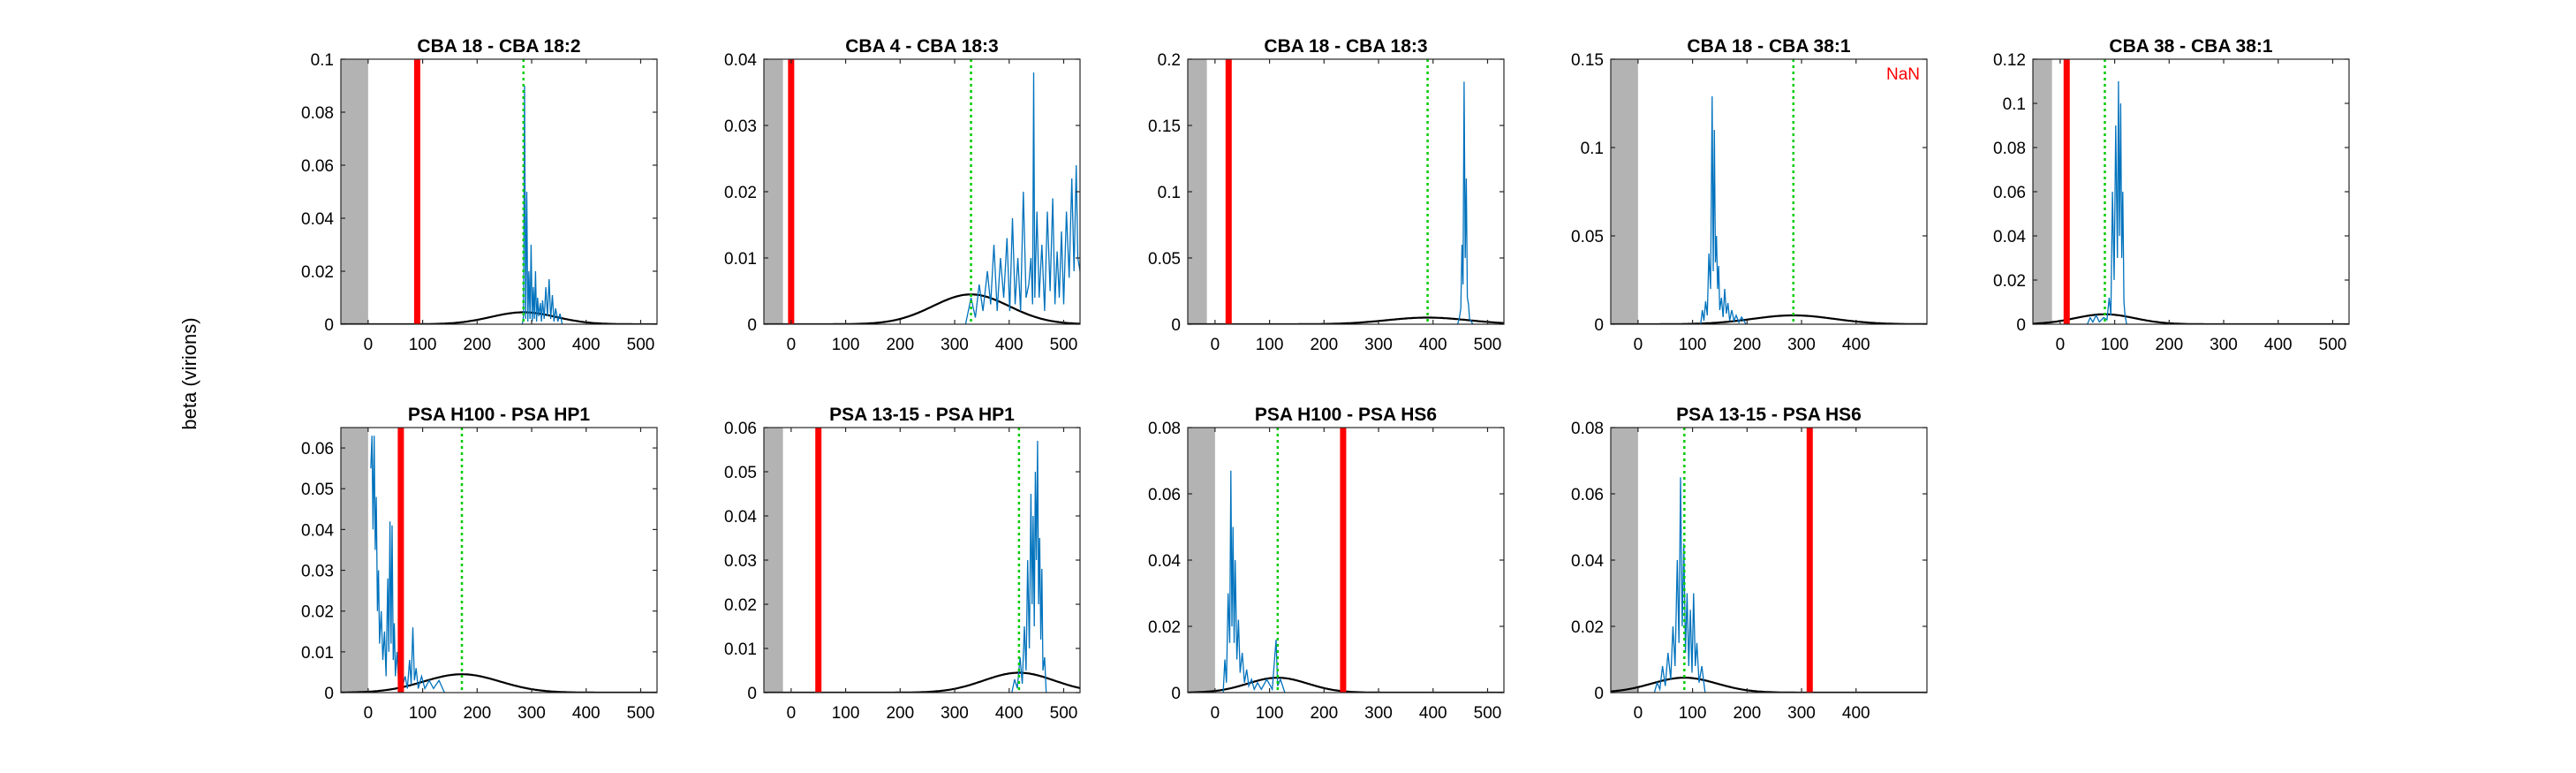  Describe the element at coordinates (1169, 61) in the screenshot. I see `y-tick-label: 0.2` at that location.